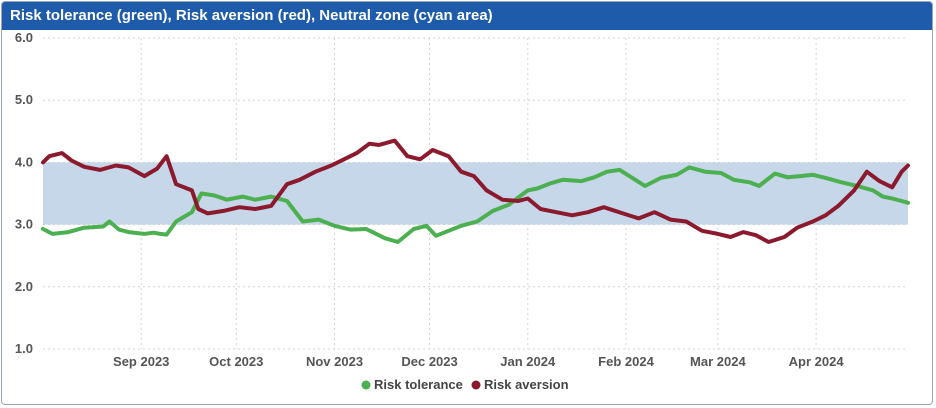 The image size is (936, 408). What do you see at coordinates (24, 99) in the screenshot?
I see `y-tick-label: 5.0` at bounding box center [24, 99].